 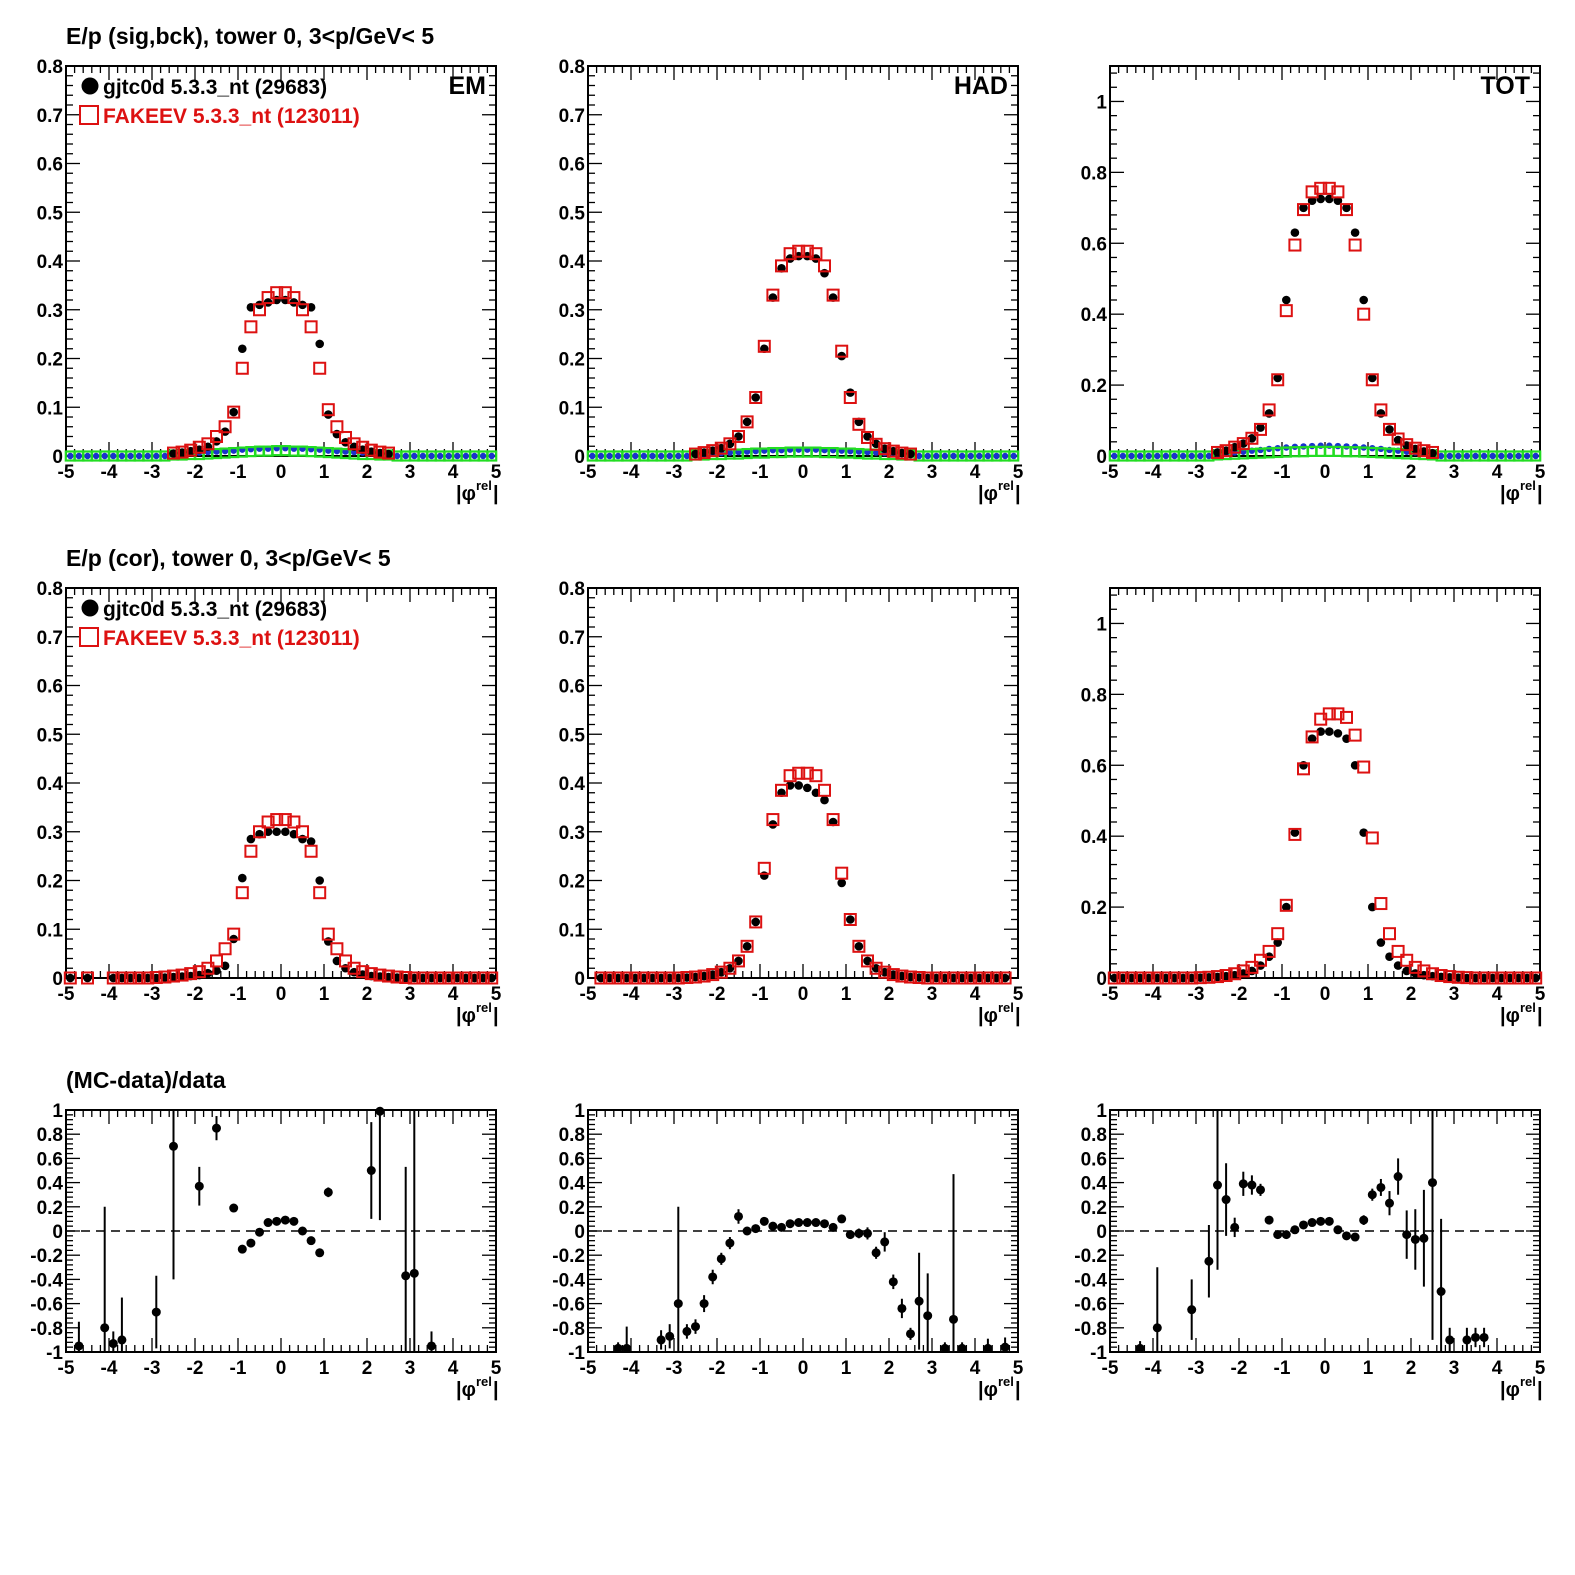 What do you see at coordinates (568, 1305) in the screenshot?
I see `y-tick-label: -0.6` at bounding box center [568, 1305].